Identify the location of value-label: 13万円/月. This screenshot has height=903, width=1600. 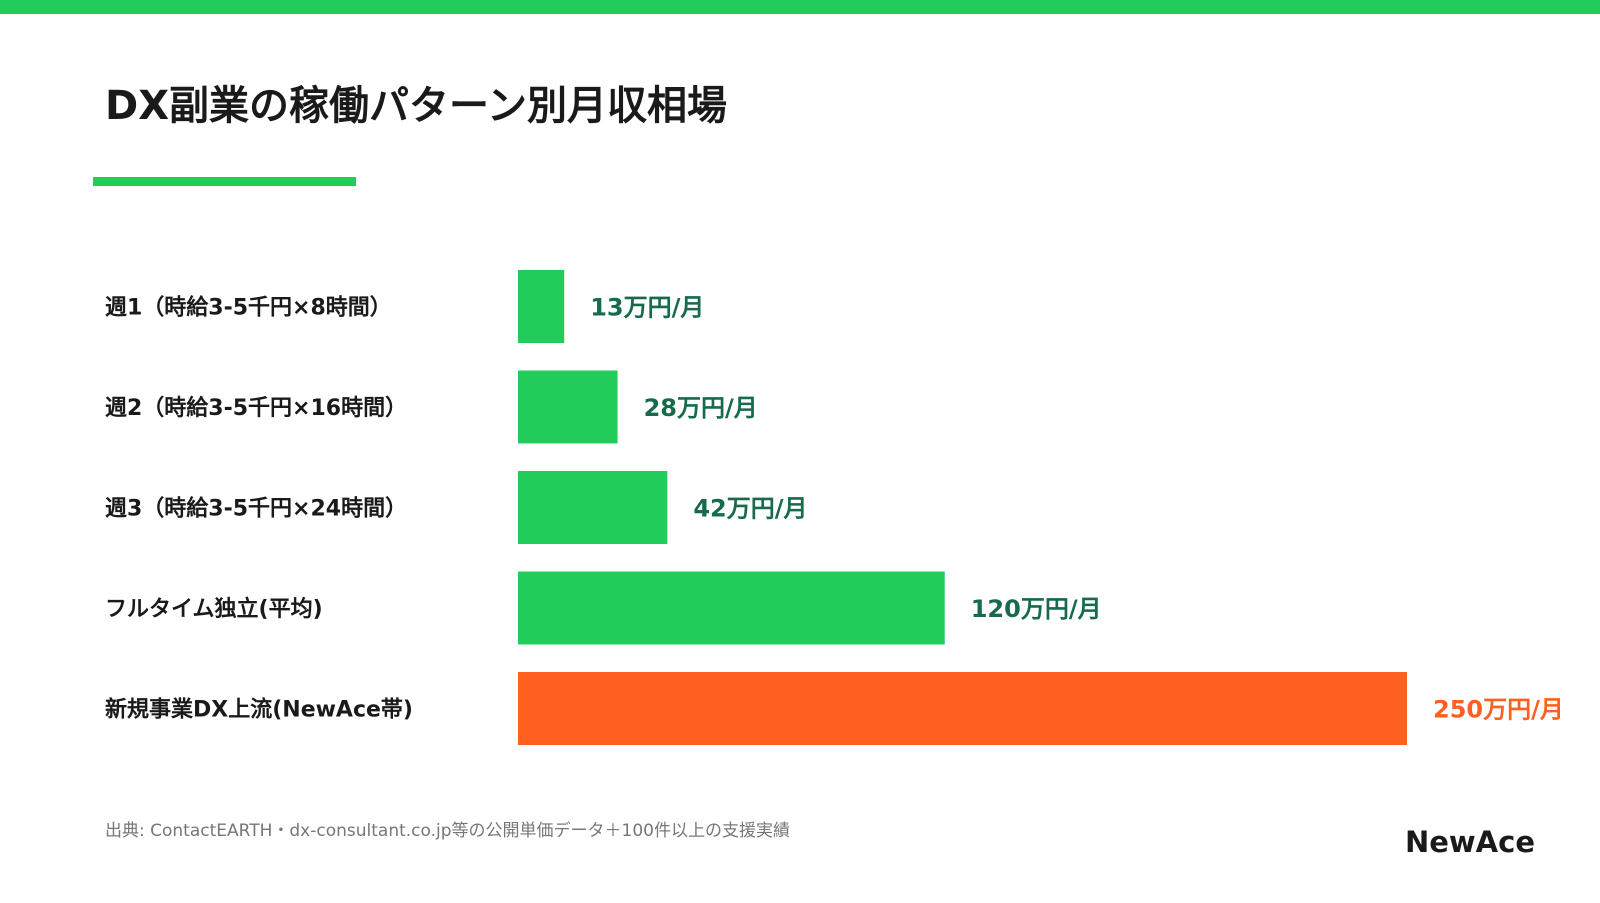
(647, 308).